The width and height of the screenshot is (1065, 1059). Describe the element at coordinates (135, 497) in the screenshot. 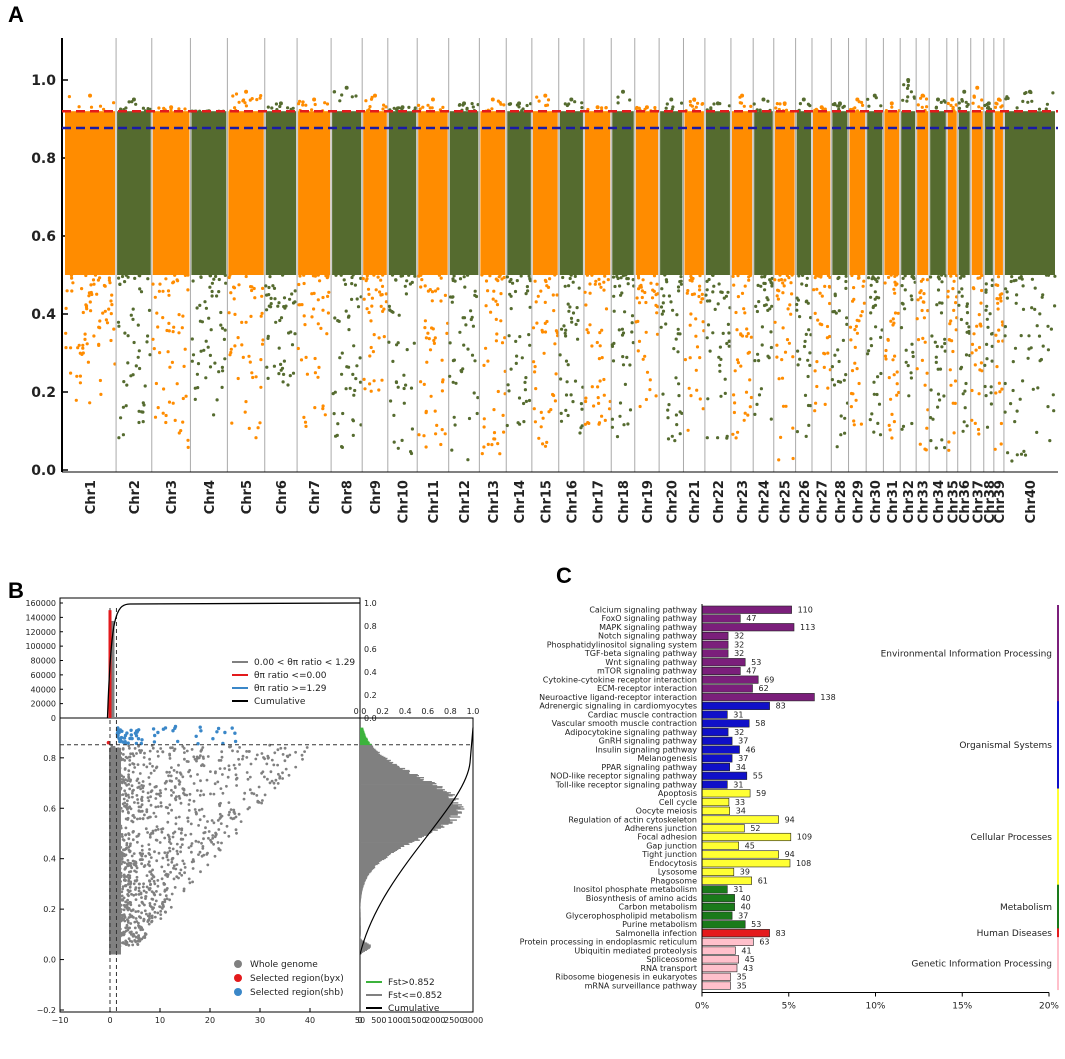

I see `chromosome-label: Chr2` at that location.